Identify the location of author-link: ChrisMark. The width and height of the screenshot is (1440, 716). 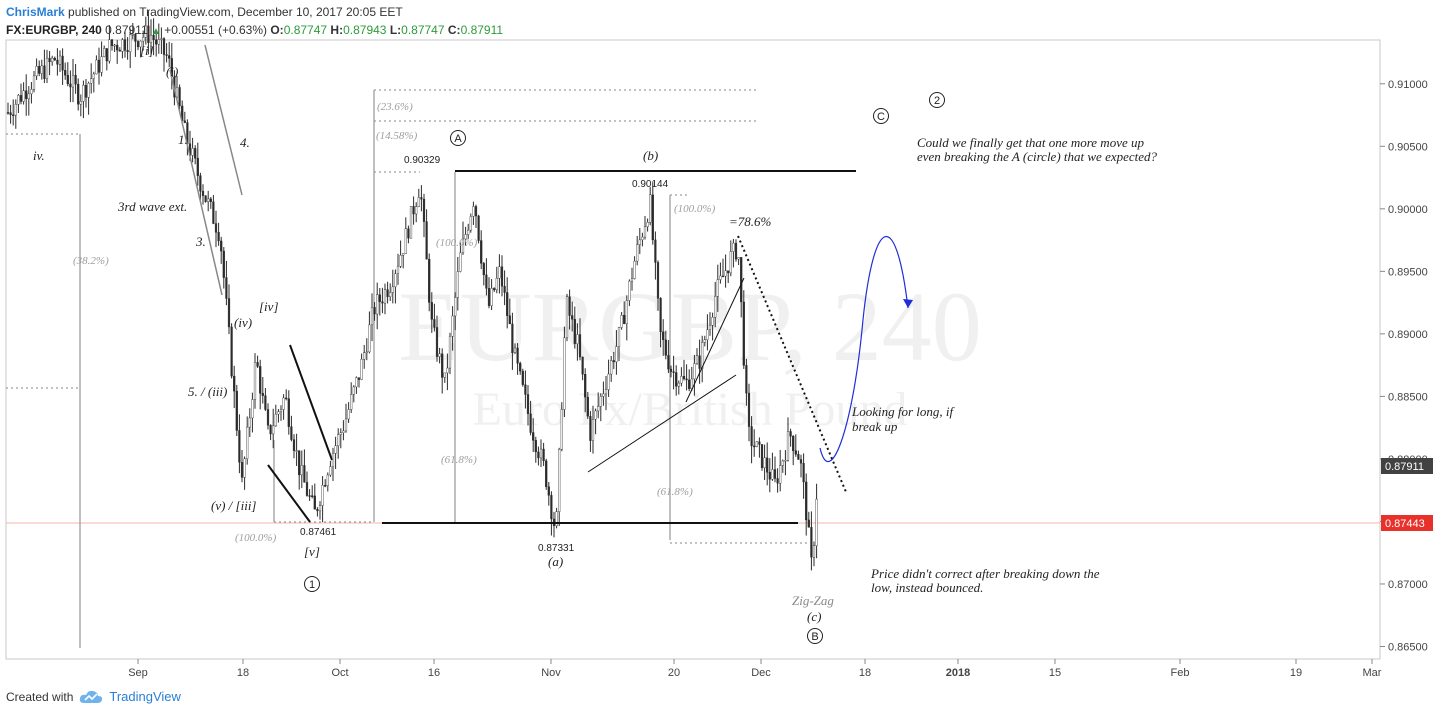
(35, 12).